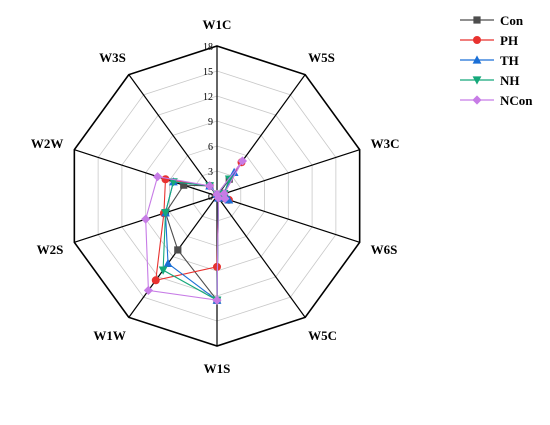 The width and height of the screenshot is (550, 425). What do you see at coordinates (385, 143) in the screenshot?
I see `axis-label-w3c: W3C` at bounding box center [385, 143].